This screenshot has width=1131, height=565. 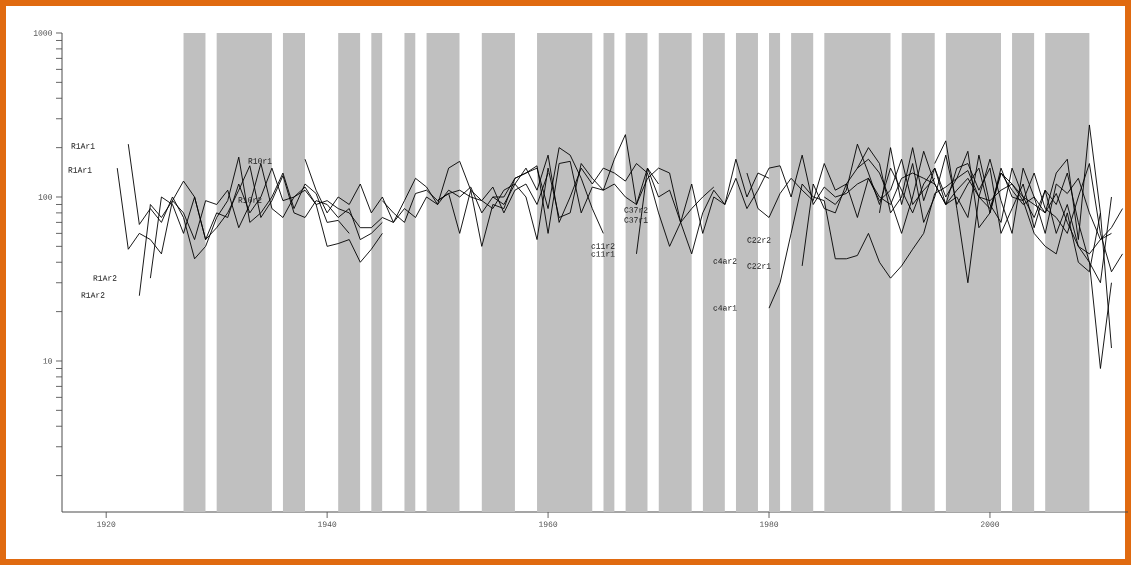 I want to click on annotation: R10r1, so click(x=260, y=161).